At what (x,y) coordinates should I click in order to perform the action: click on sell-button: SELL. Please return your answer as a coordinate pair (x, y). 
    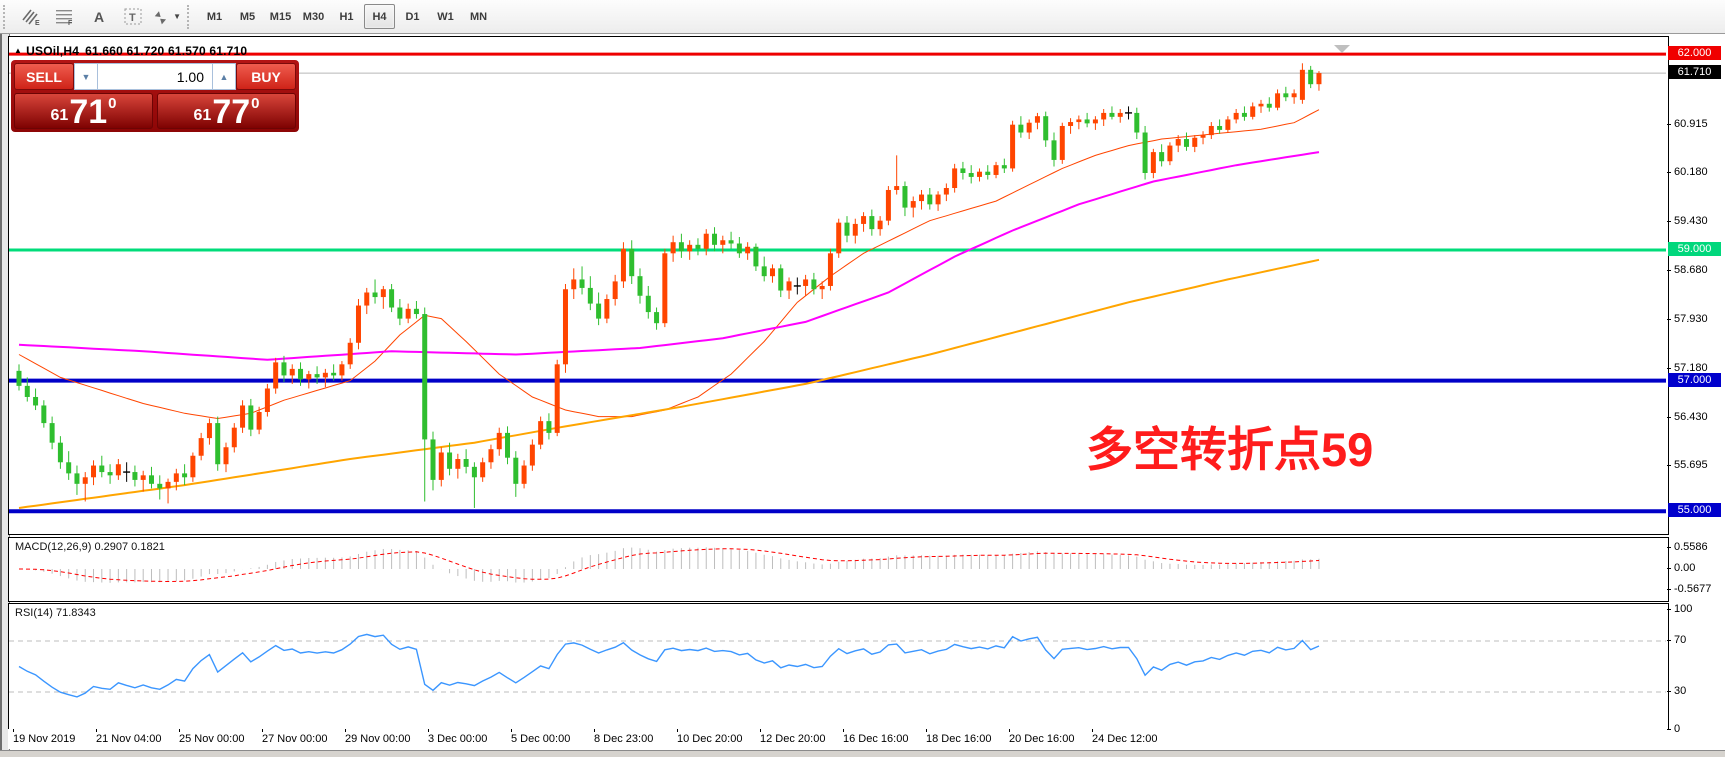
    Looking at the image, I should click on (44, 76).